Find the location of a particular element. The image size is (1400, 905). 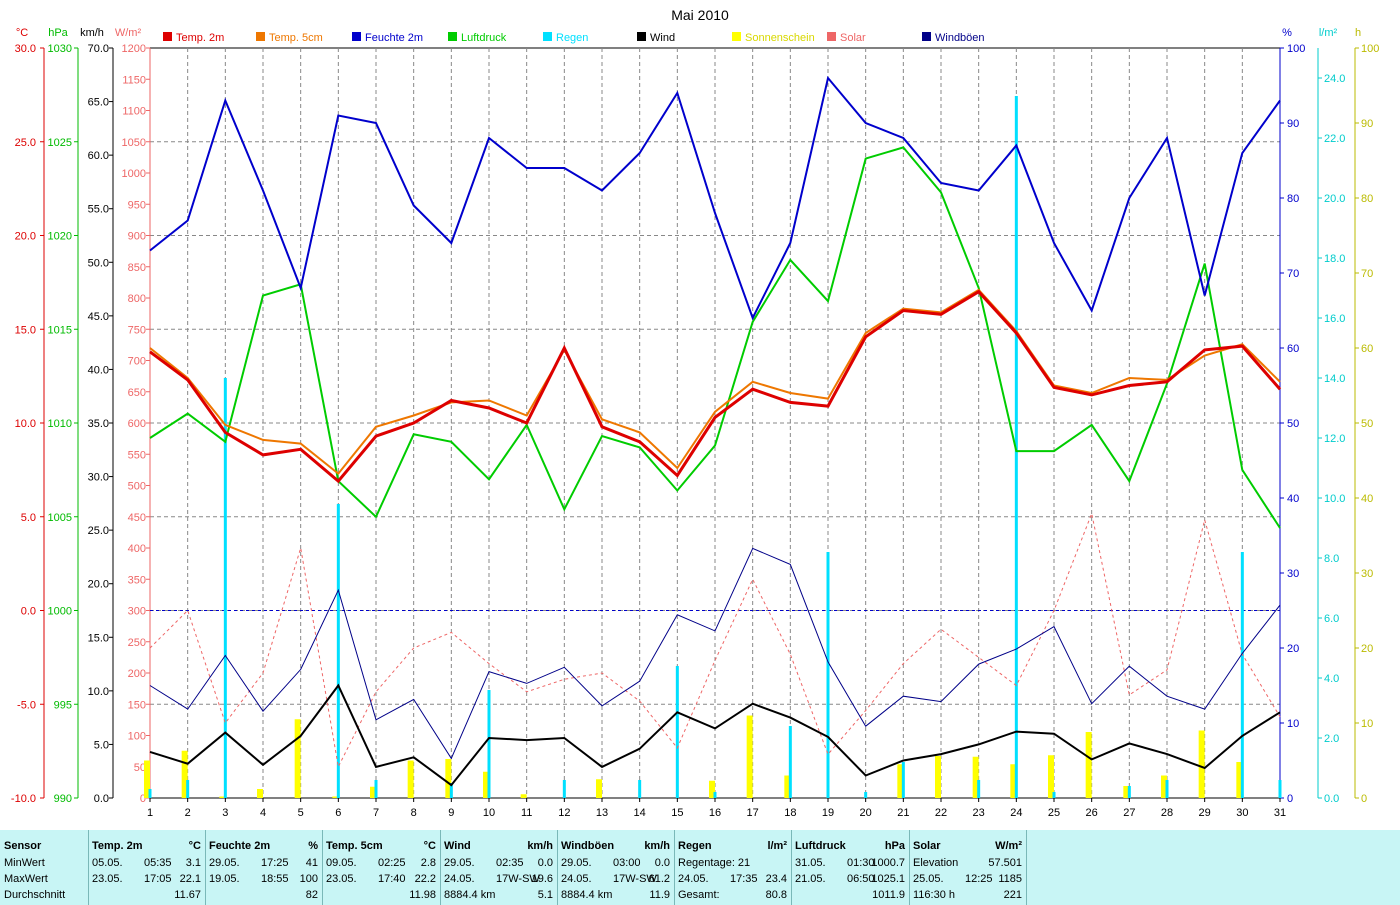

stats-row: MaxWert is located at coordinates (44, 879).